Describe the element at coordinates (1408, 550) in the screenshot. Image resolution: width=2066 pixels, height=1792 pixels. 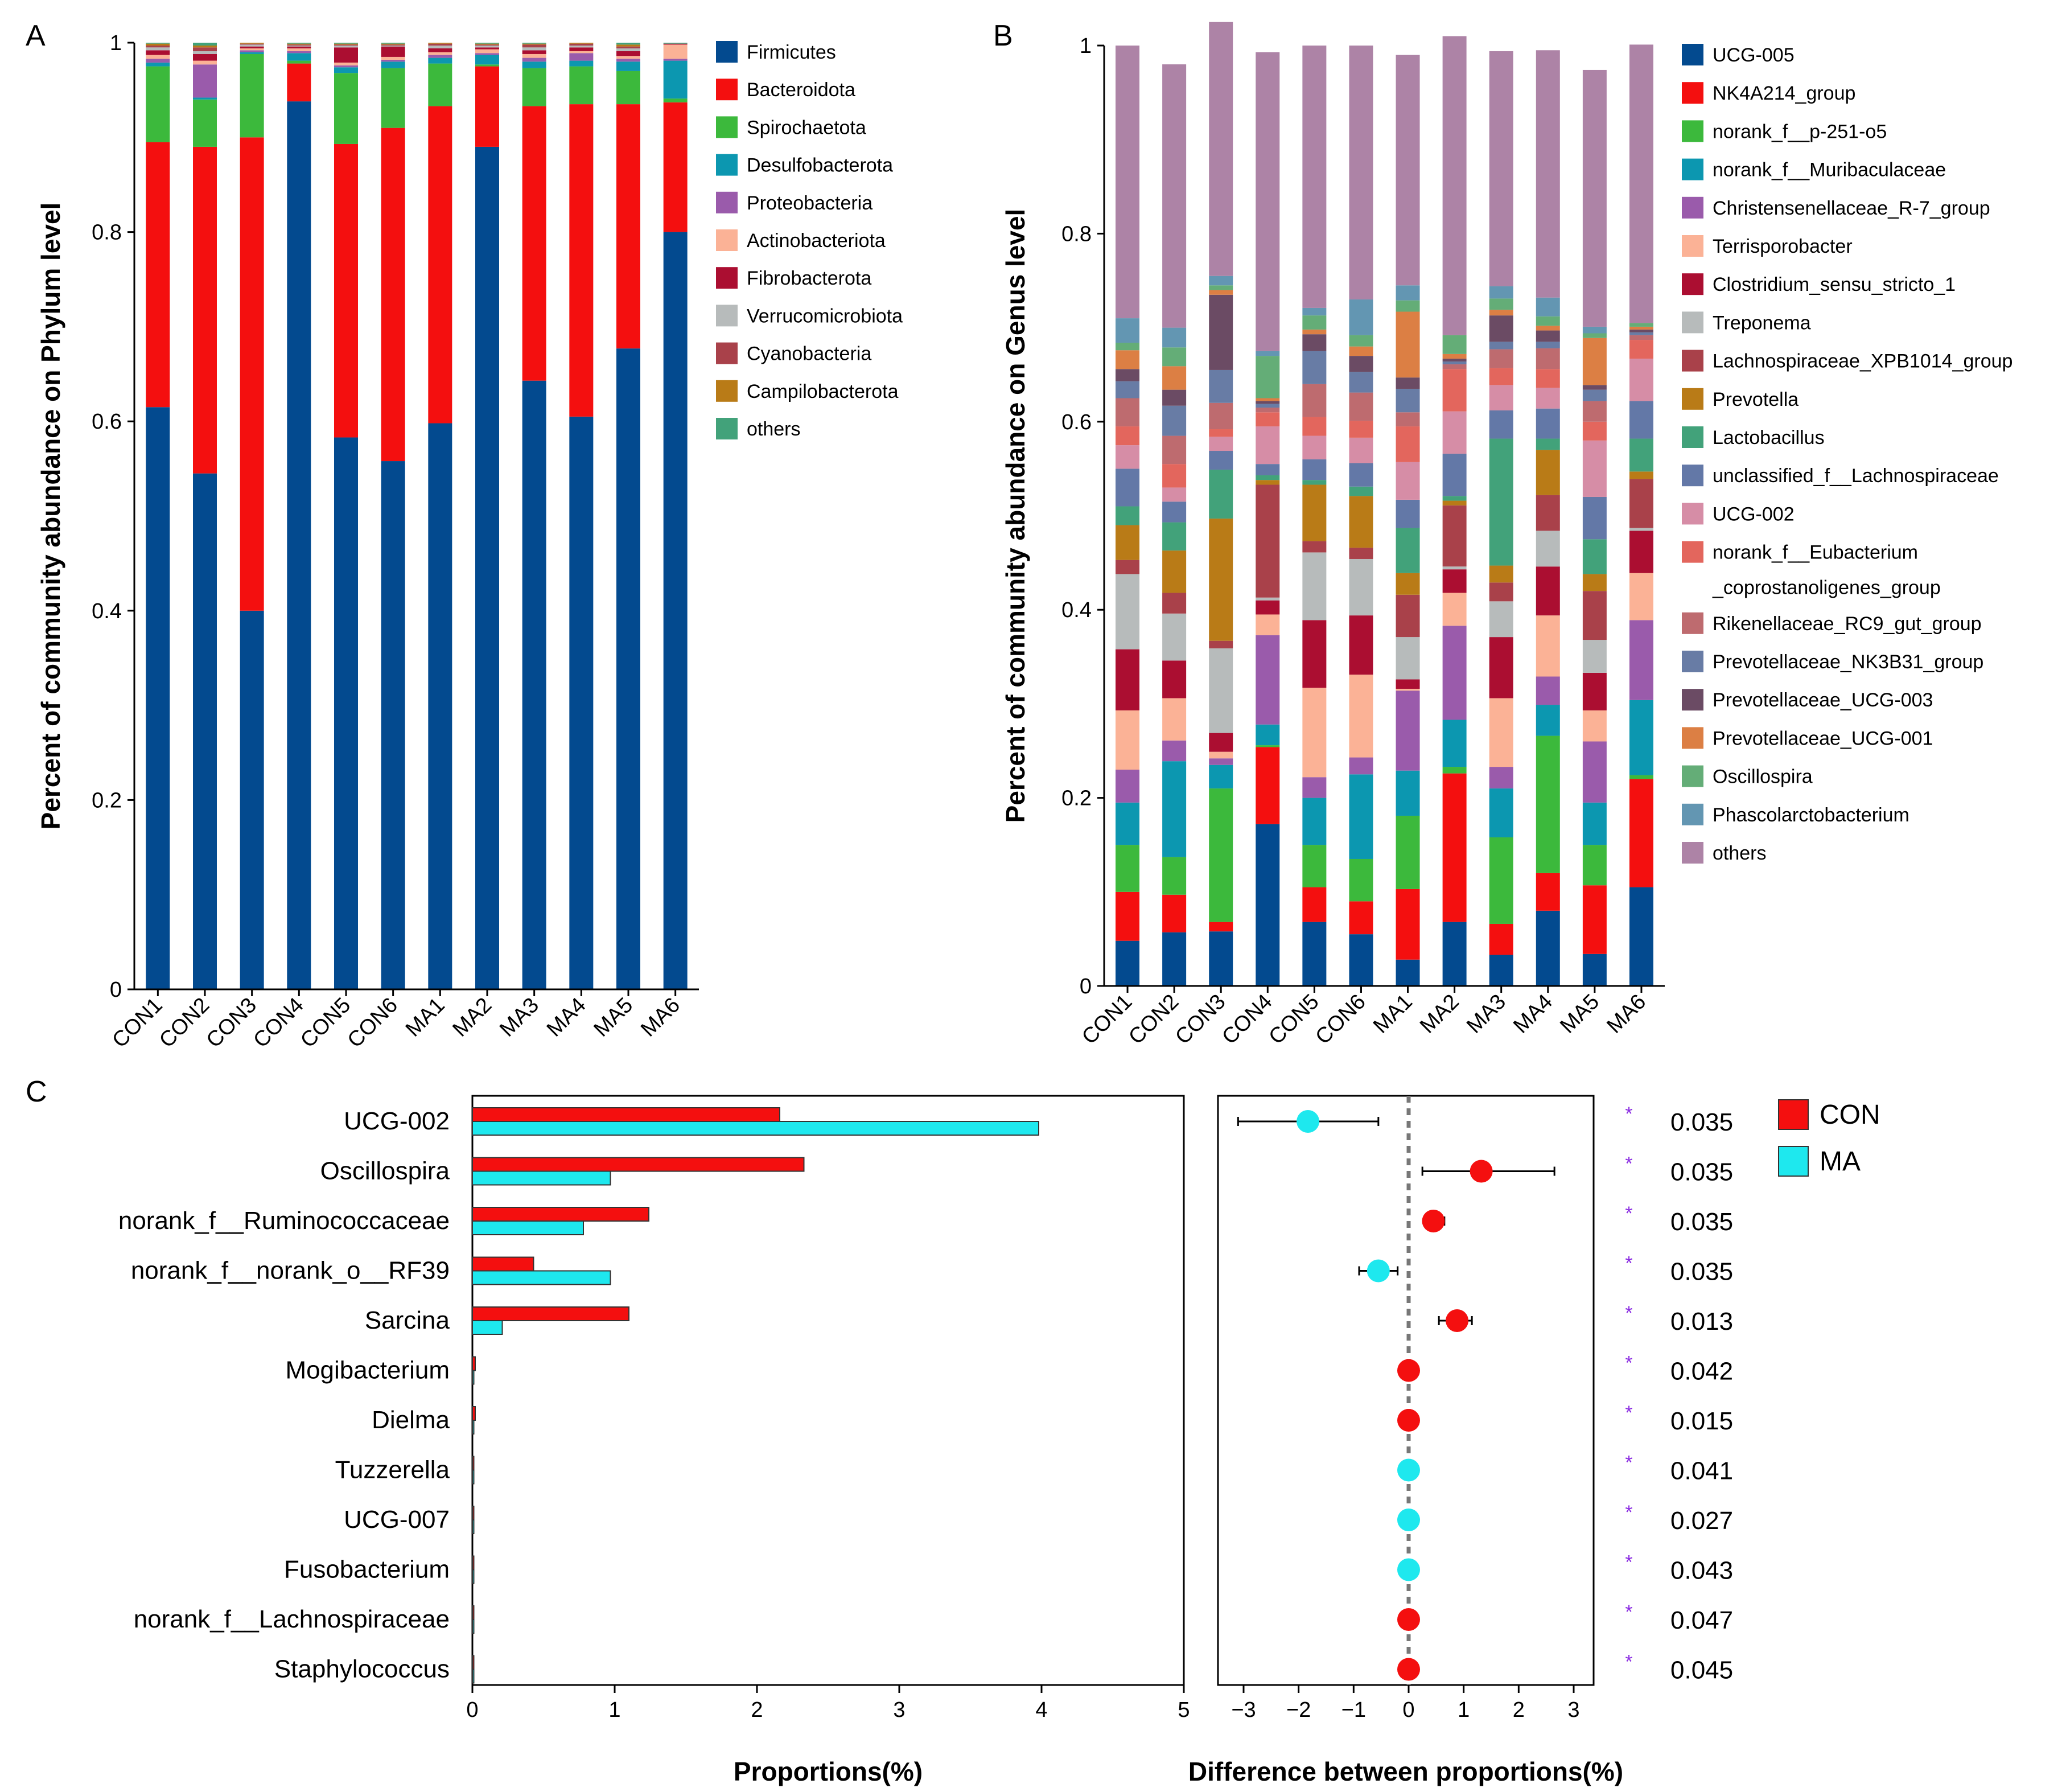
I see `bar-ma1-lactobacillus` at that location.